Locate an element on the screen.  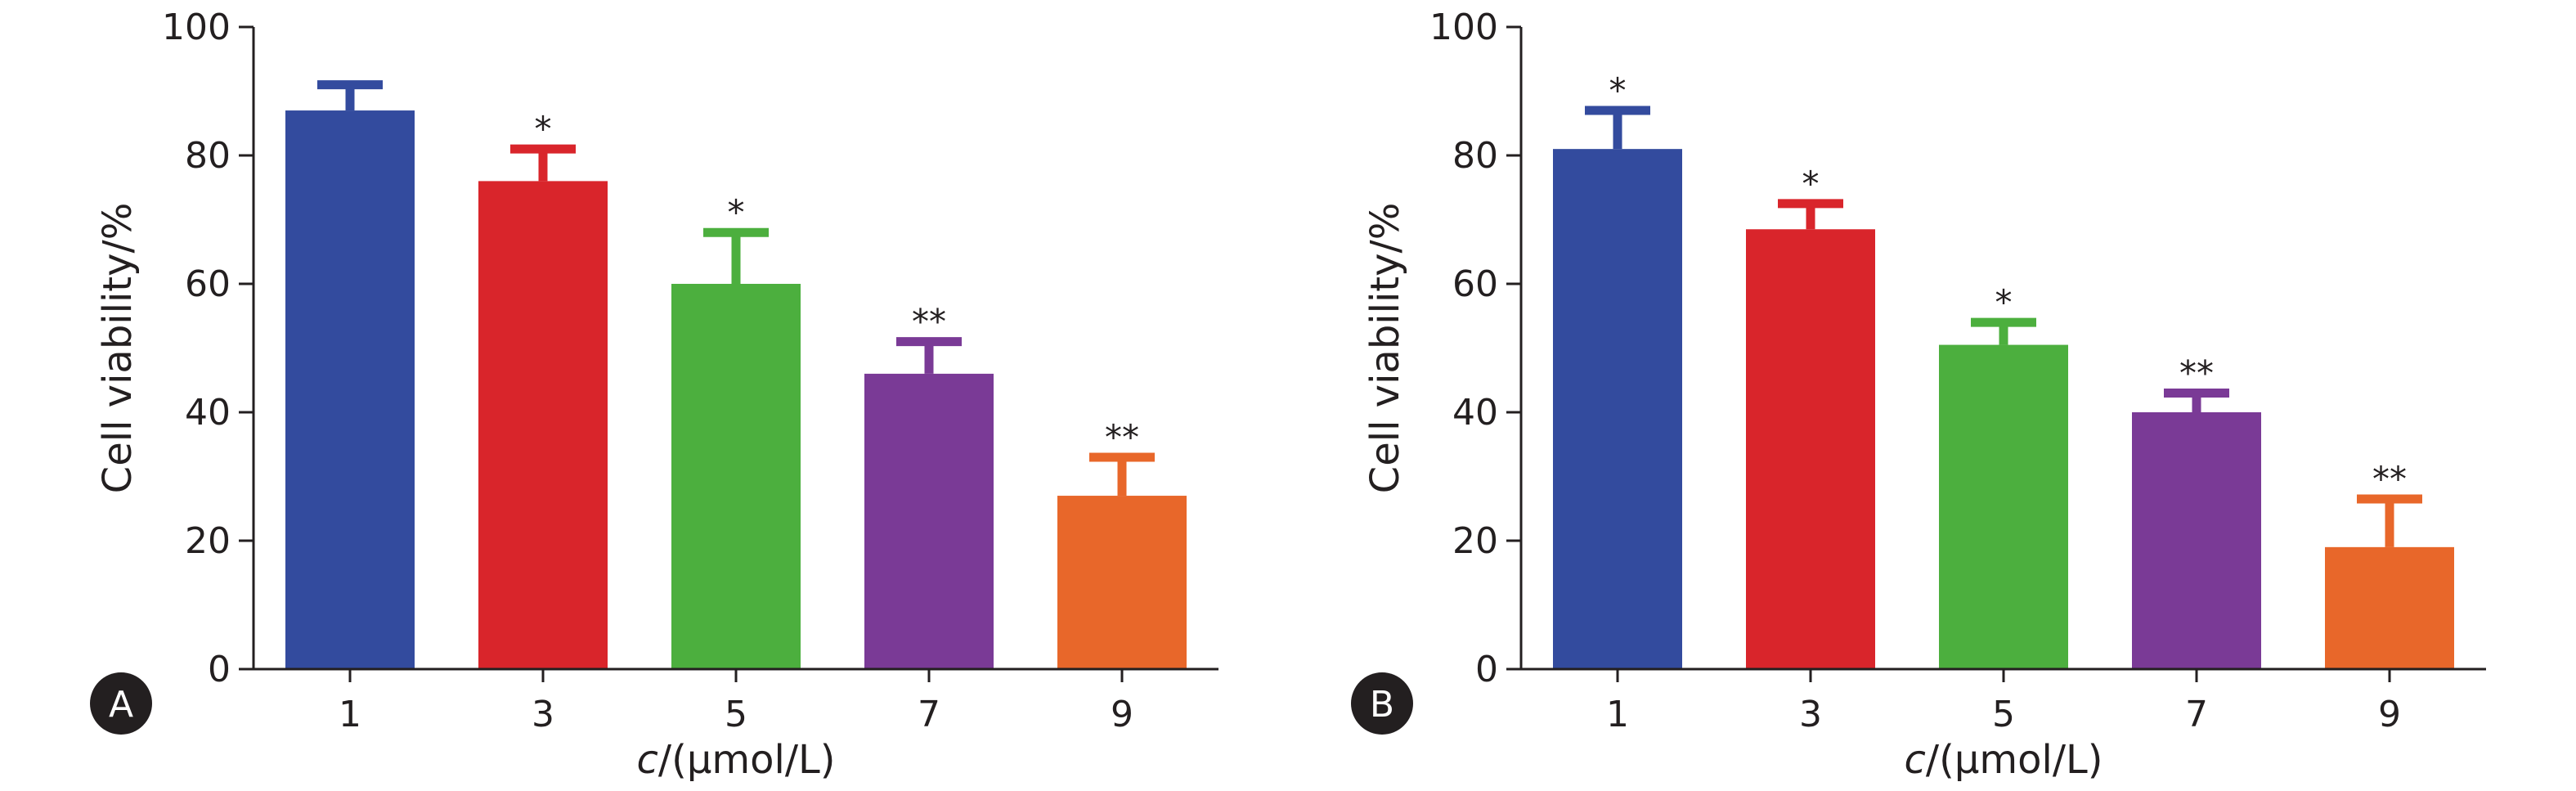
panel-badge-label: A is located at coordinates (121, 705).